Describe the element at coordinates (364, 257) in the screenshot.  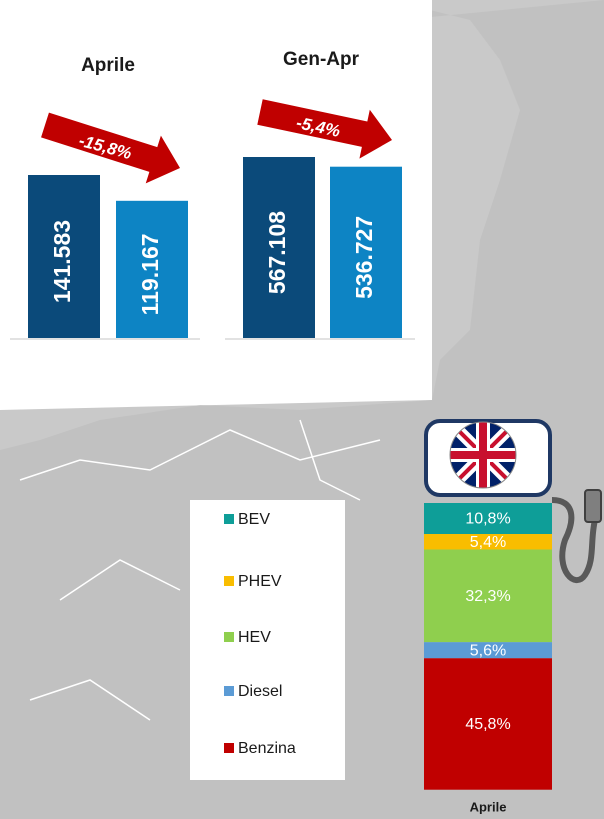
I see `value-label: 536.727` at that location.